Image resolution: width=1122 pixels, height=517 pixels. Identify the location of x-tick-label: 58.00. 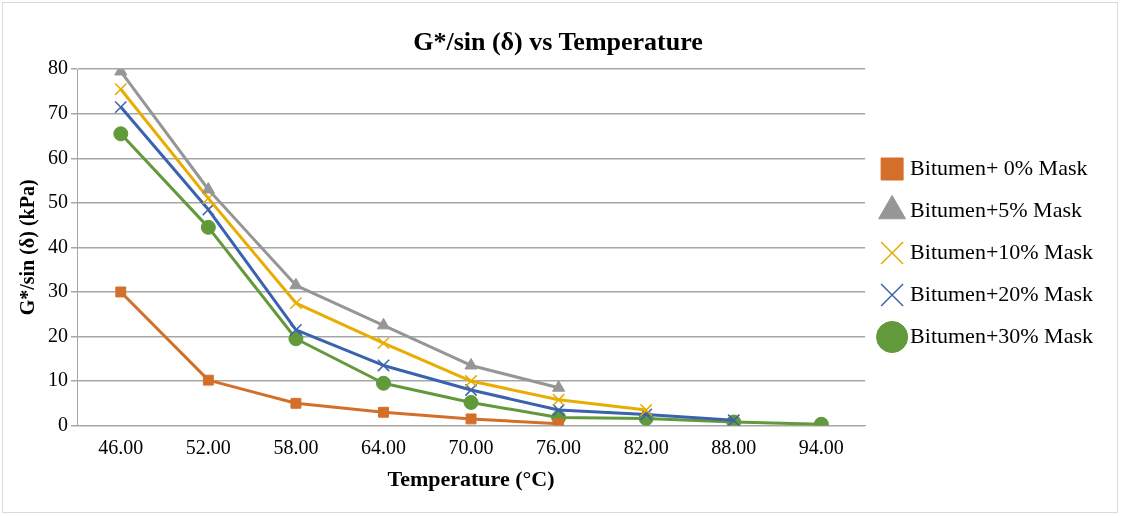
(296, 446).